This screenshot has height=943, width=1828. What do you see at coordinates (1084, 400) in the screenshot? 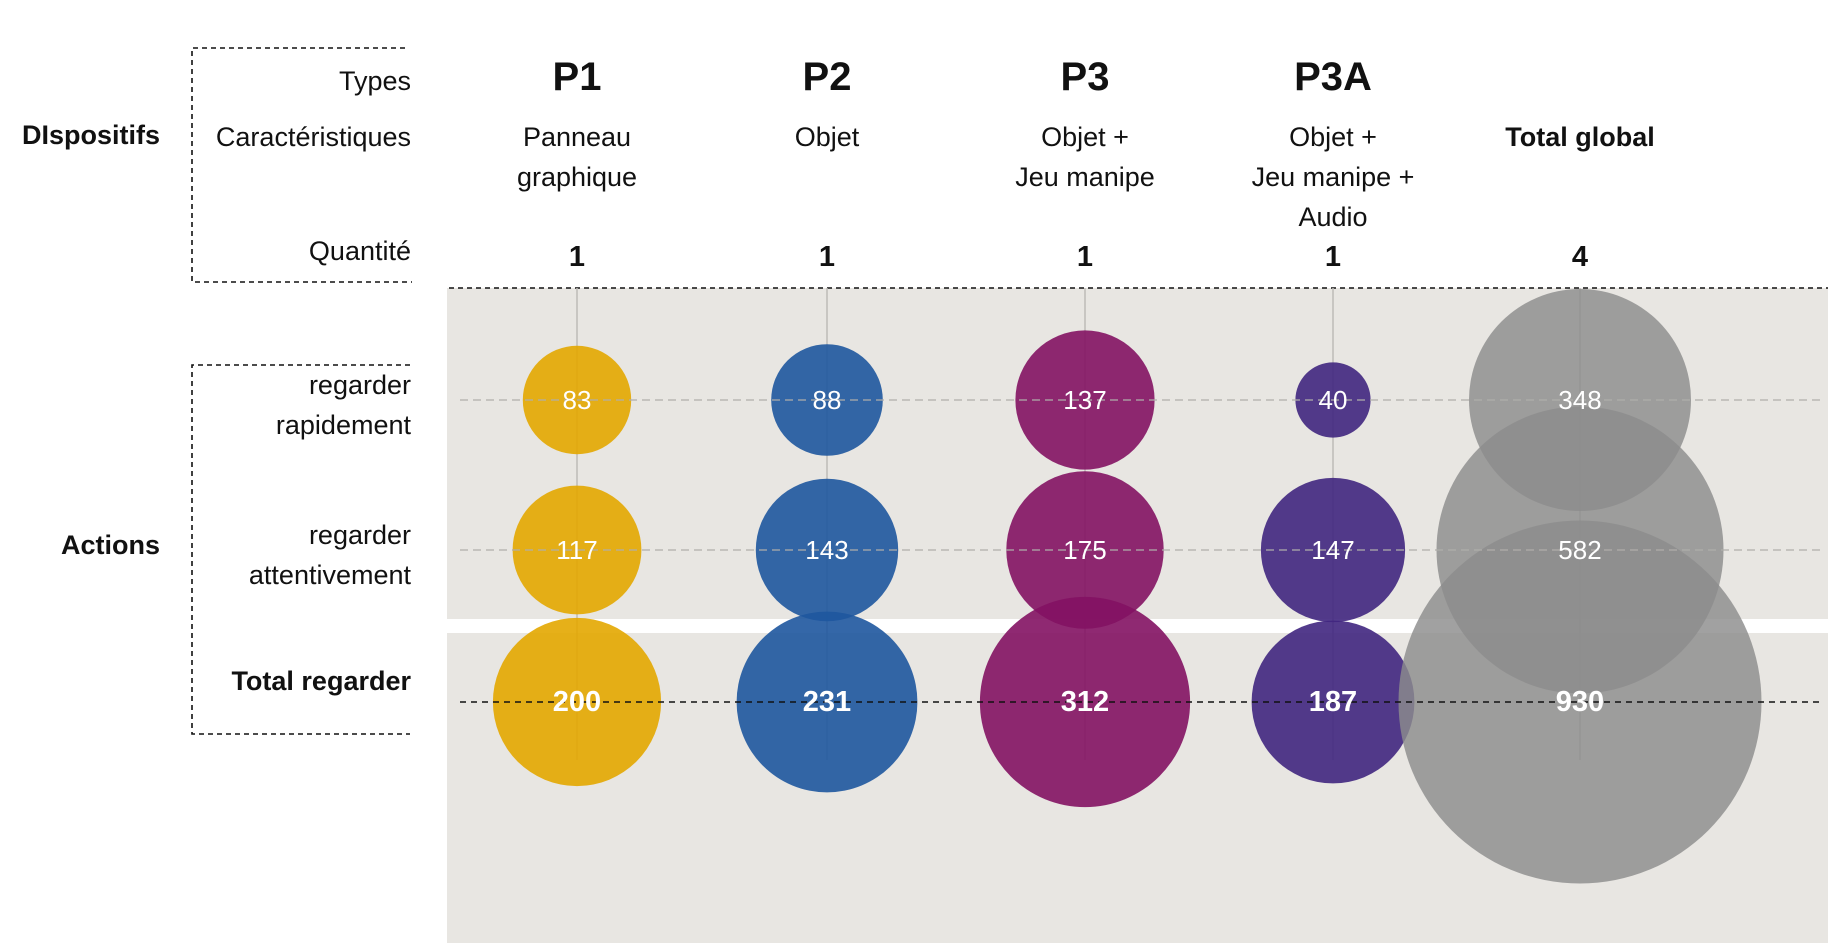
I see `bubble-value-label: 137` at bounding box center [1084, 400].